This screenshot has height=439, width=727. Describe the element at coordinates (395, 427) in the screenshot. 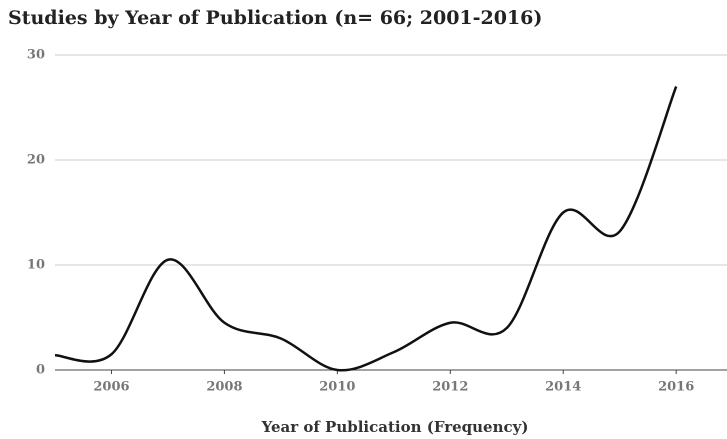

I see `x-axis-label: Year of Publication (Frequency)` at that location.